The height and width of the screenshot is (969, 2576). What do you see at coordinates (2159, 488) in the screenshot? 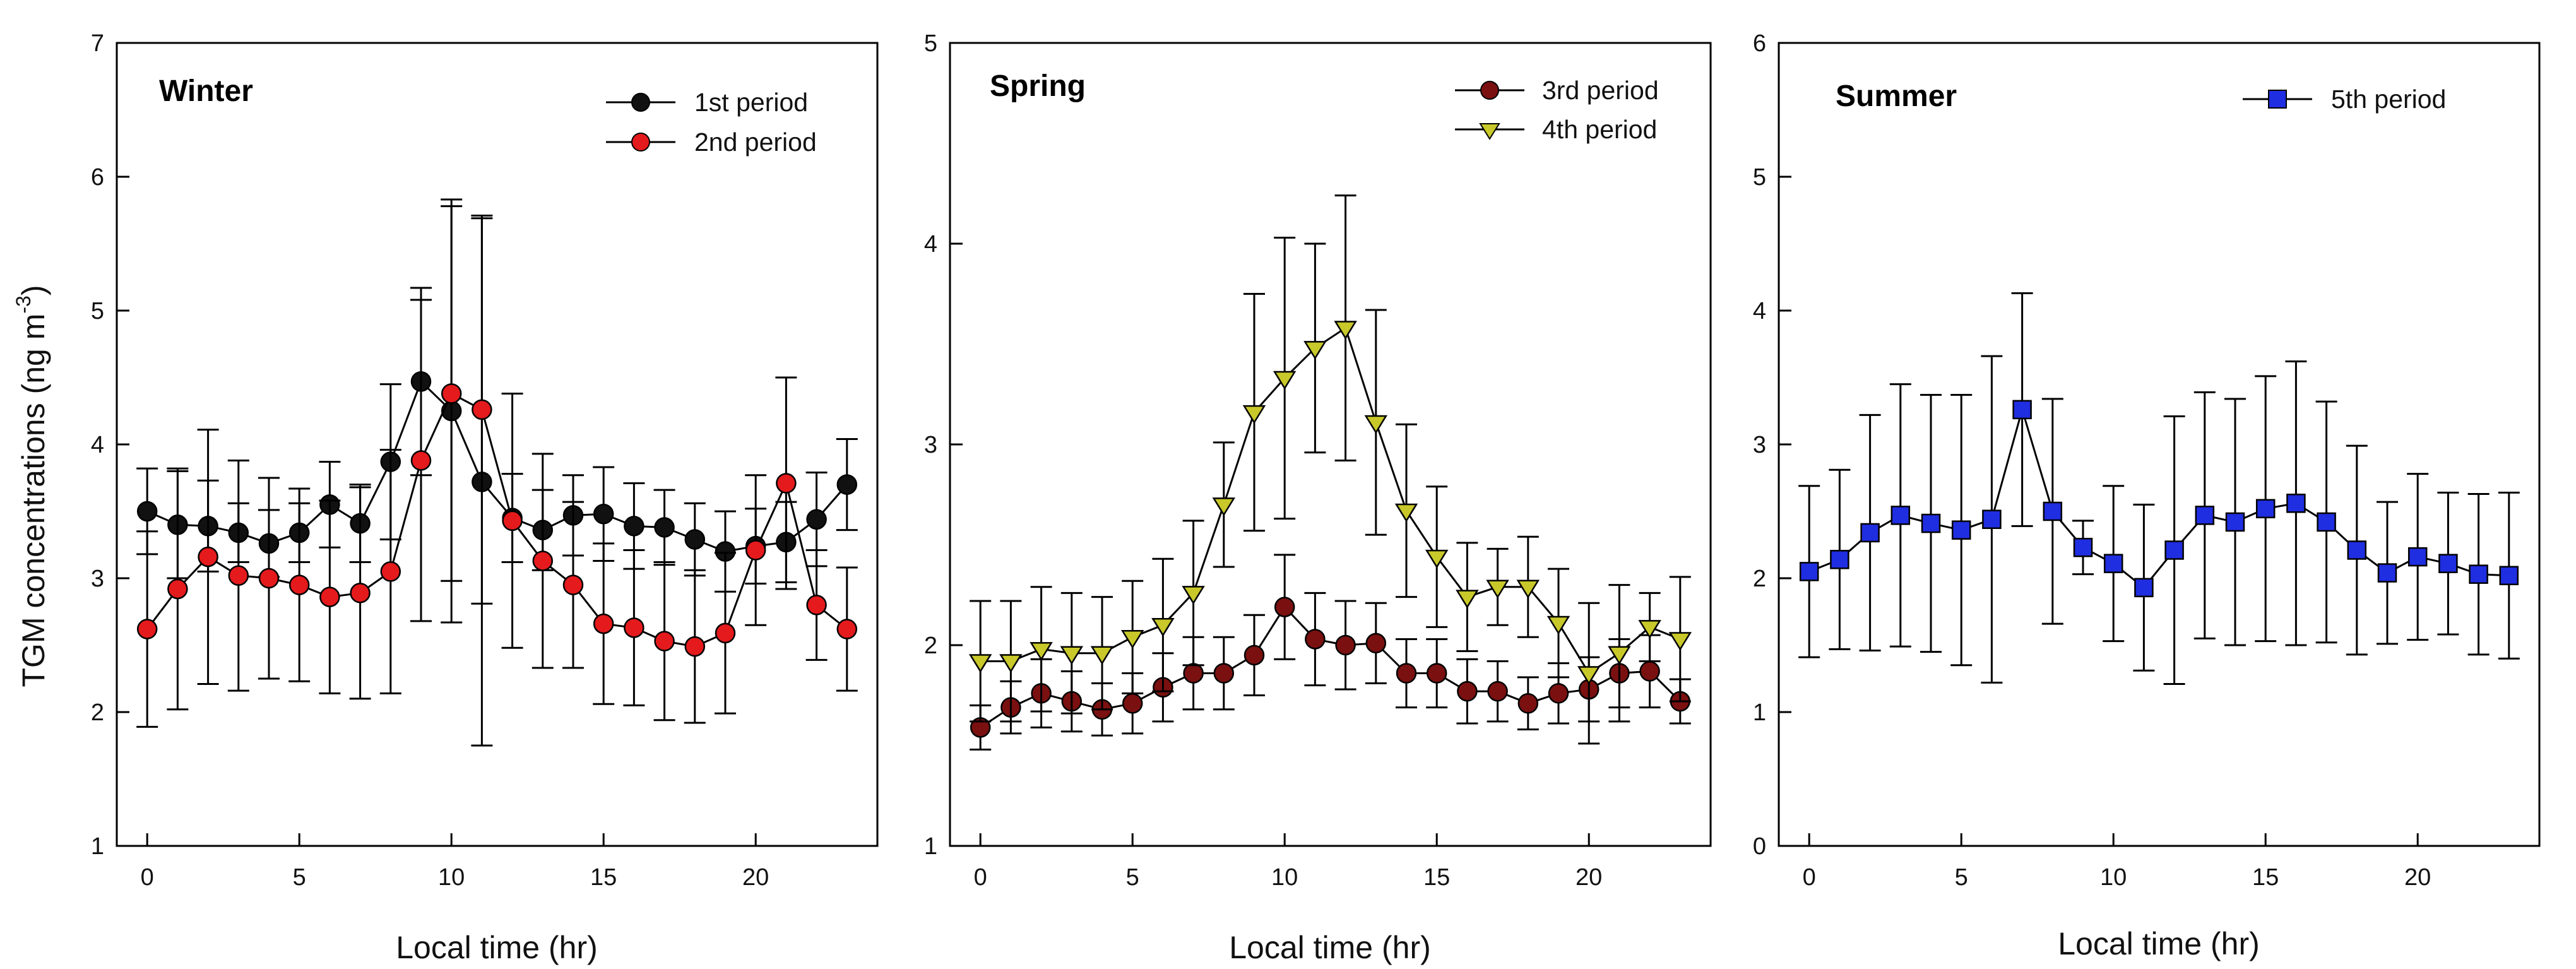
I see `series-5th-period` at bounding box center [2159, 488].